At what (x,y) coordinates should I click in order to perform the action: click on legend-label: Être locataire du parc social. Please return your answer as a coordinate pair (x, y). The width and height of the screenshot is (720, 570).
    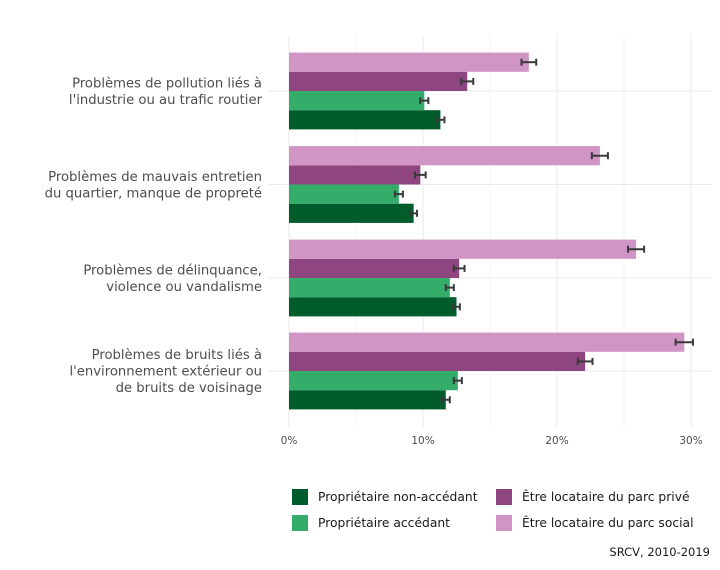
    Looking at the image, I should click on (608, 523).